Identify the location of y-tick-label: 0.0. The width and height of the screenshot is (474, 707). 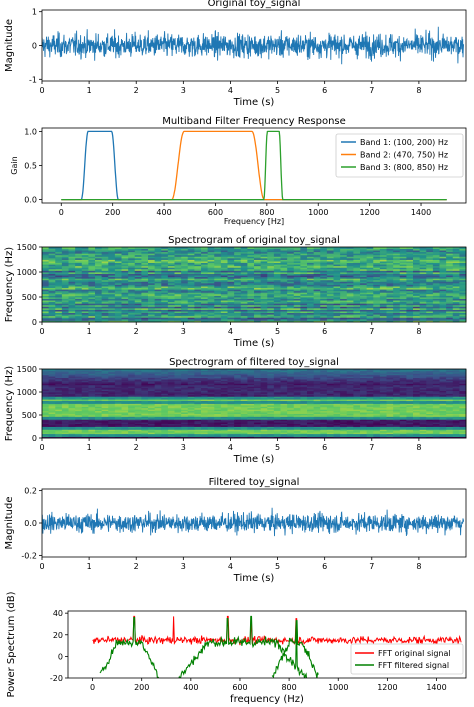
(30, 200).